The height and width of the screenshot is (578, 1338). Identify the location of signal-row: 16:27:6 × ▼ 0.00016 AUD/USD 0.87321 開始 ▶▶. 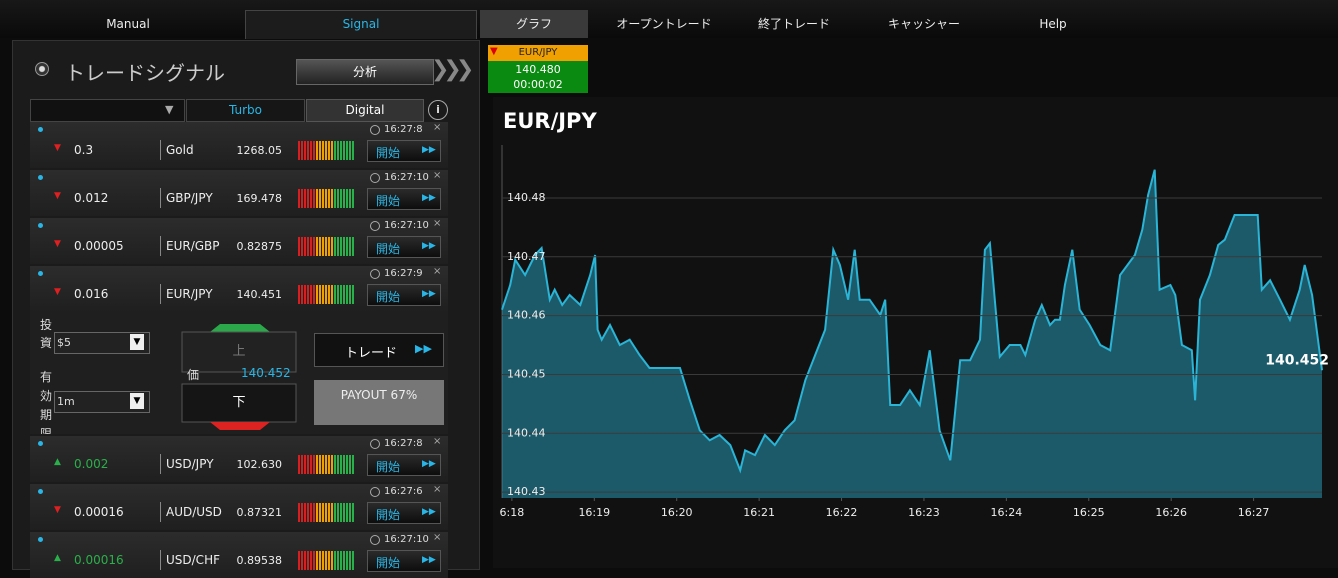
(239, 507).